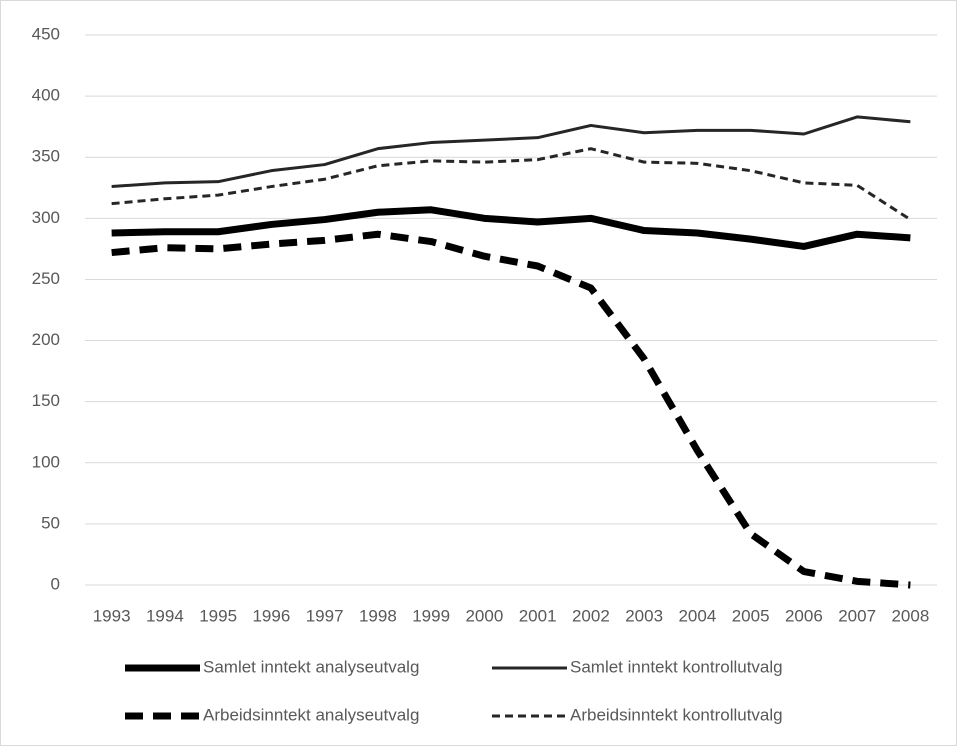 This screenshot has width=957, height=746. Describe the element at coordinates (857, 615) in the screenshot. I see `x-tick-label: 2007` at that location.